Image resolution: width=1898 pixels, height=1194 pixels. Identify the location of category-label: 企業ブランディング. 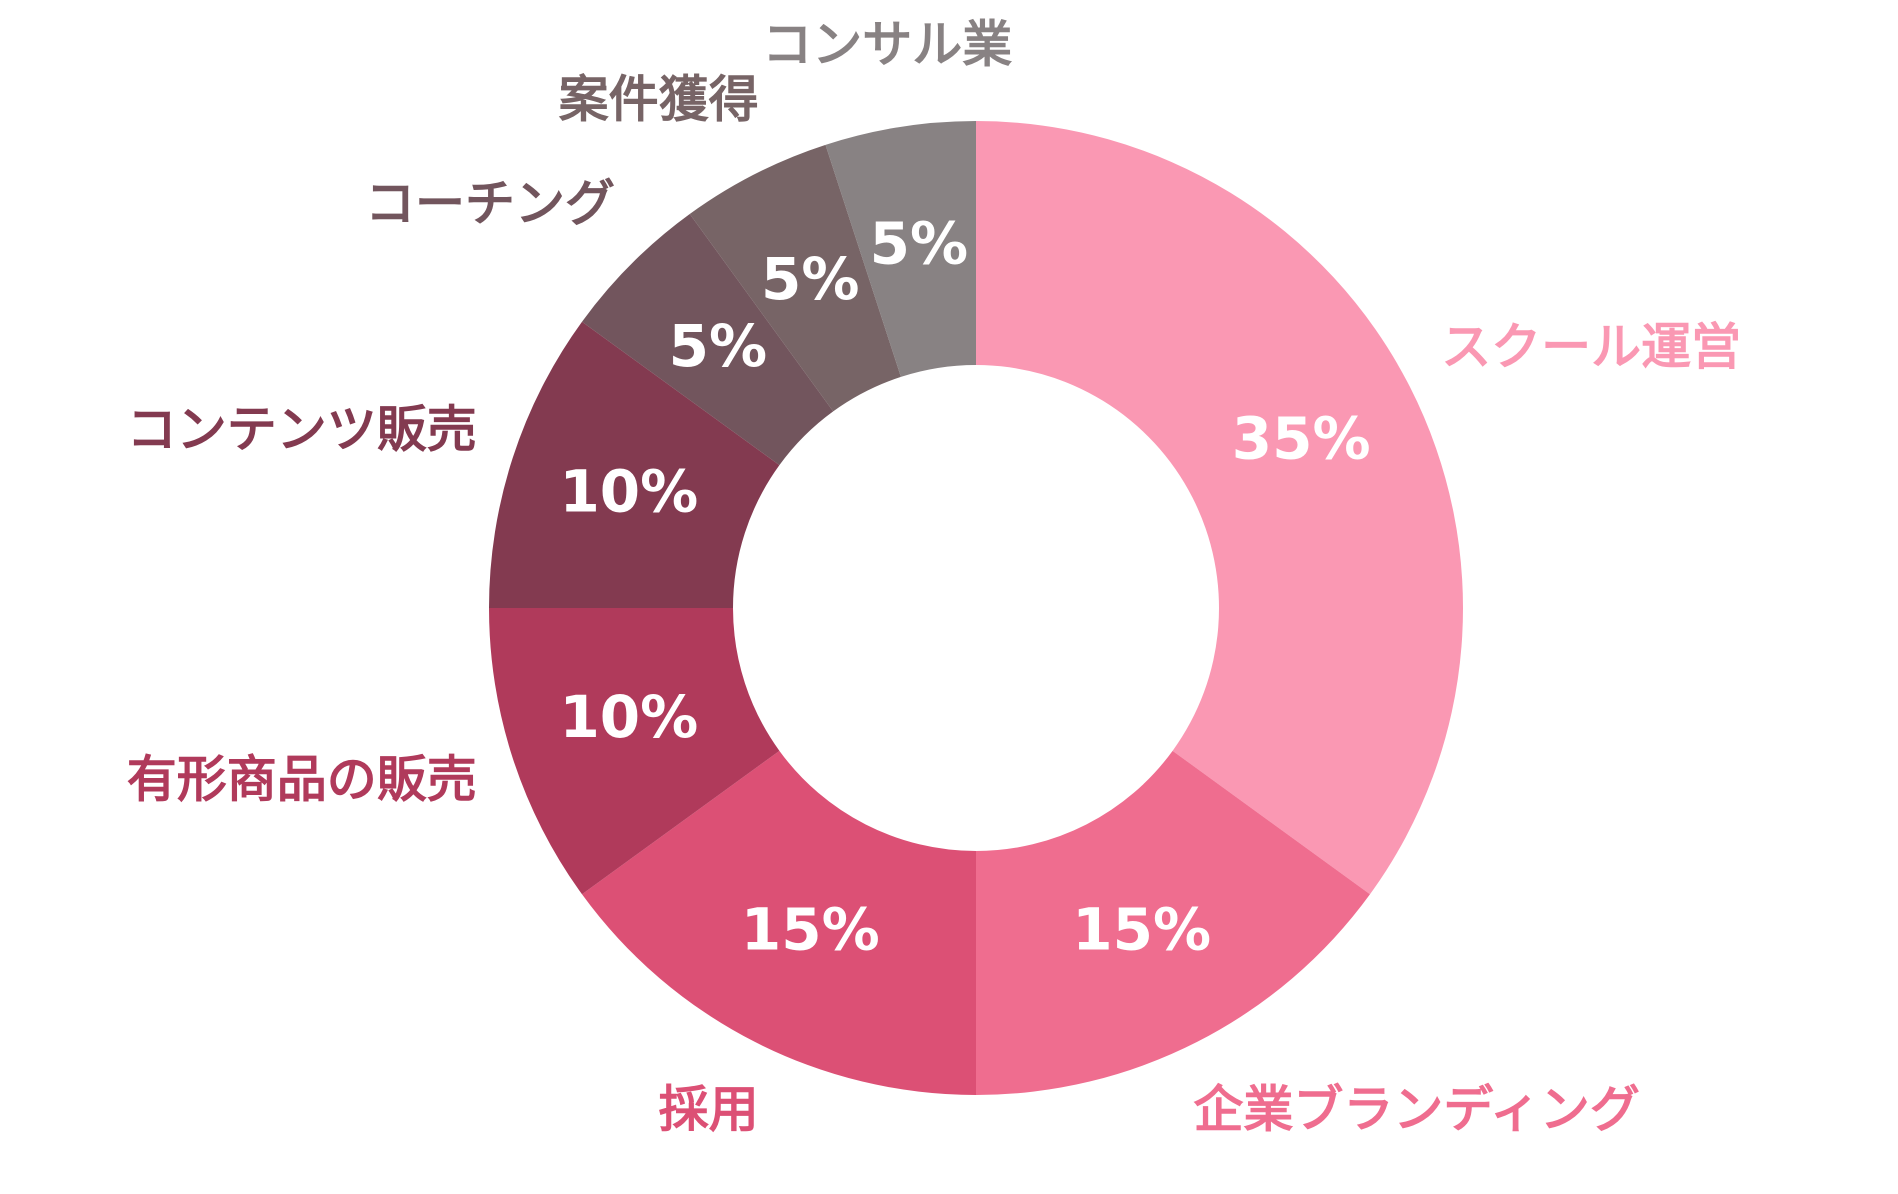
(1416, 1110).